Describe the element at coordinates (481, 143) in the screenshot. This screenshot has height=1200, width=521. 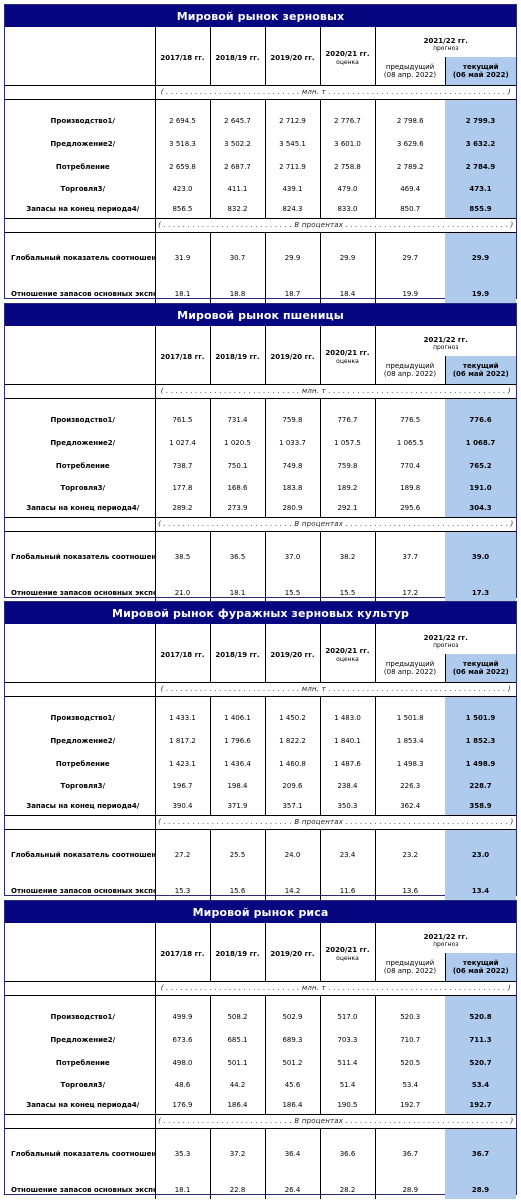
I see `value-cell: 3 632.2` at that location.